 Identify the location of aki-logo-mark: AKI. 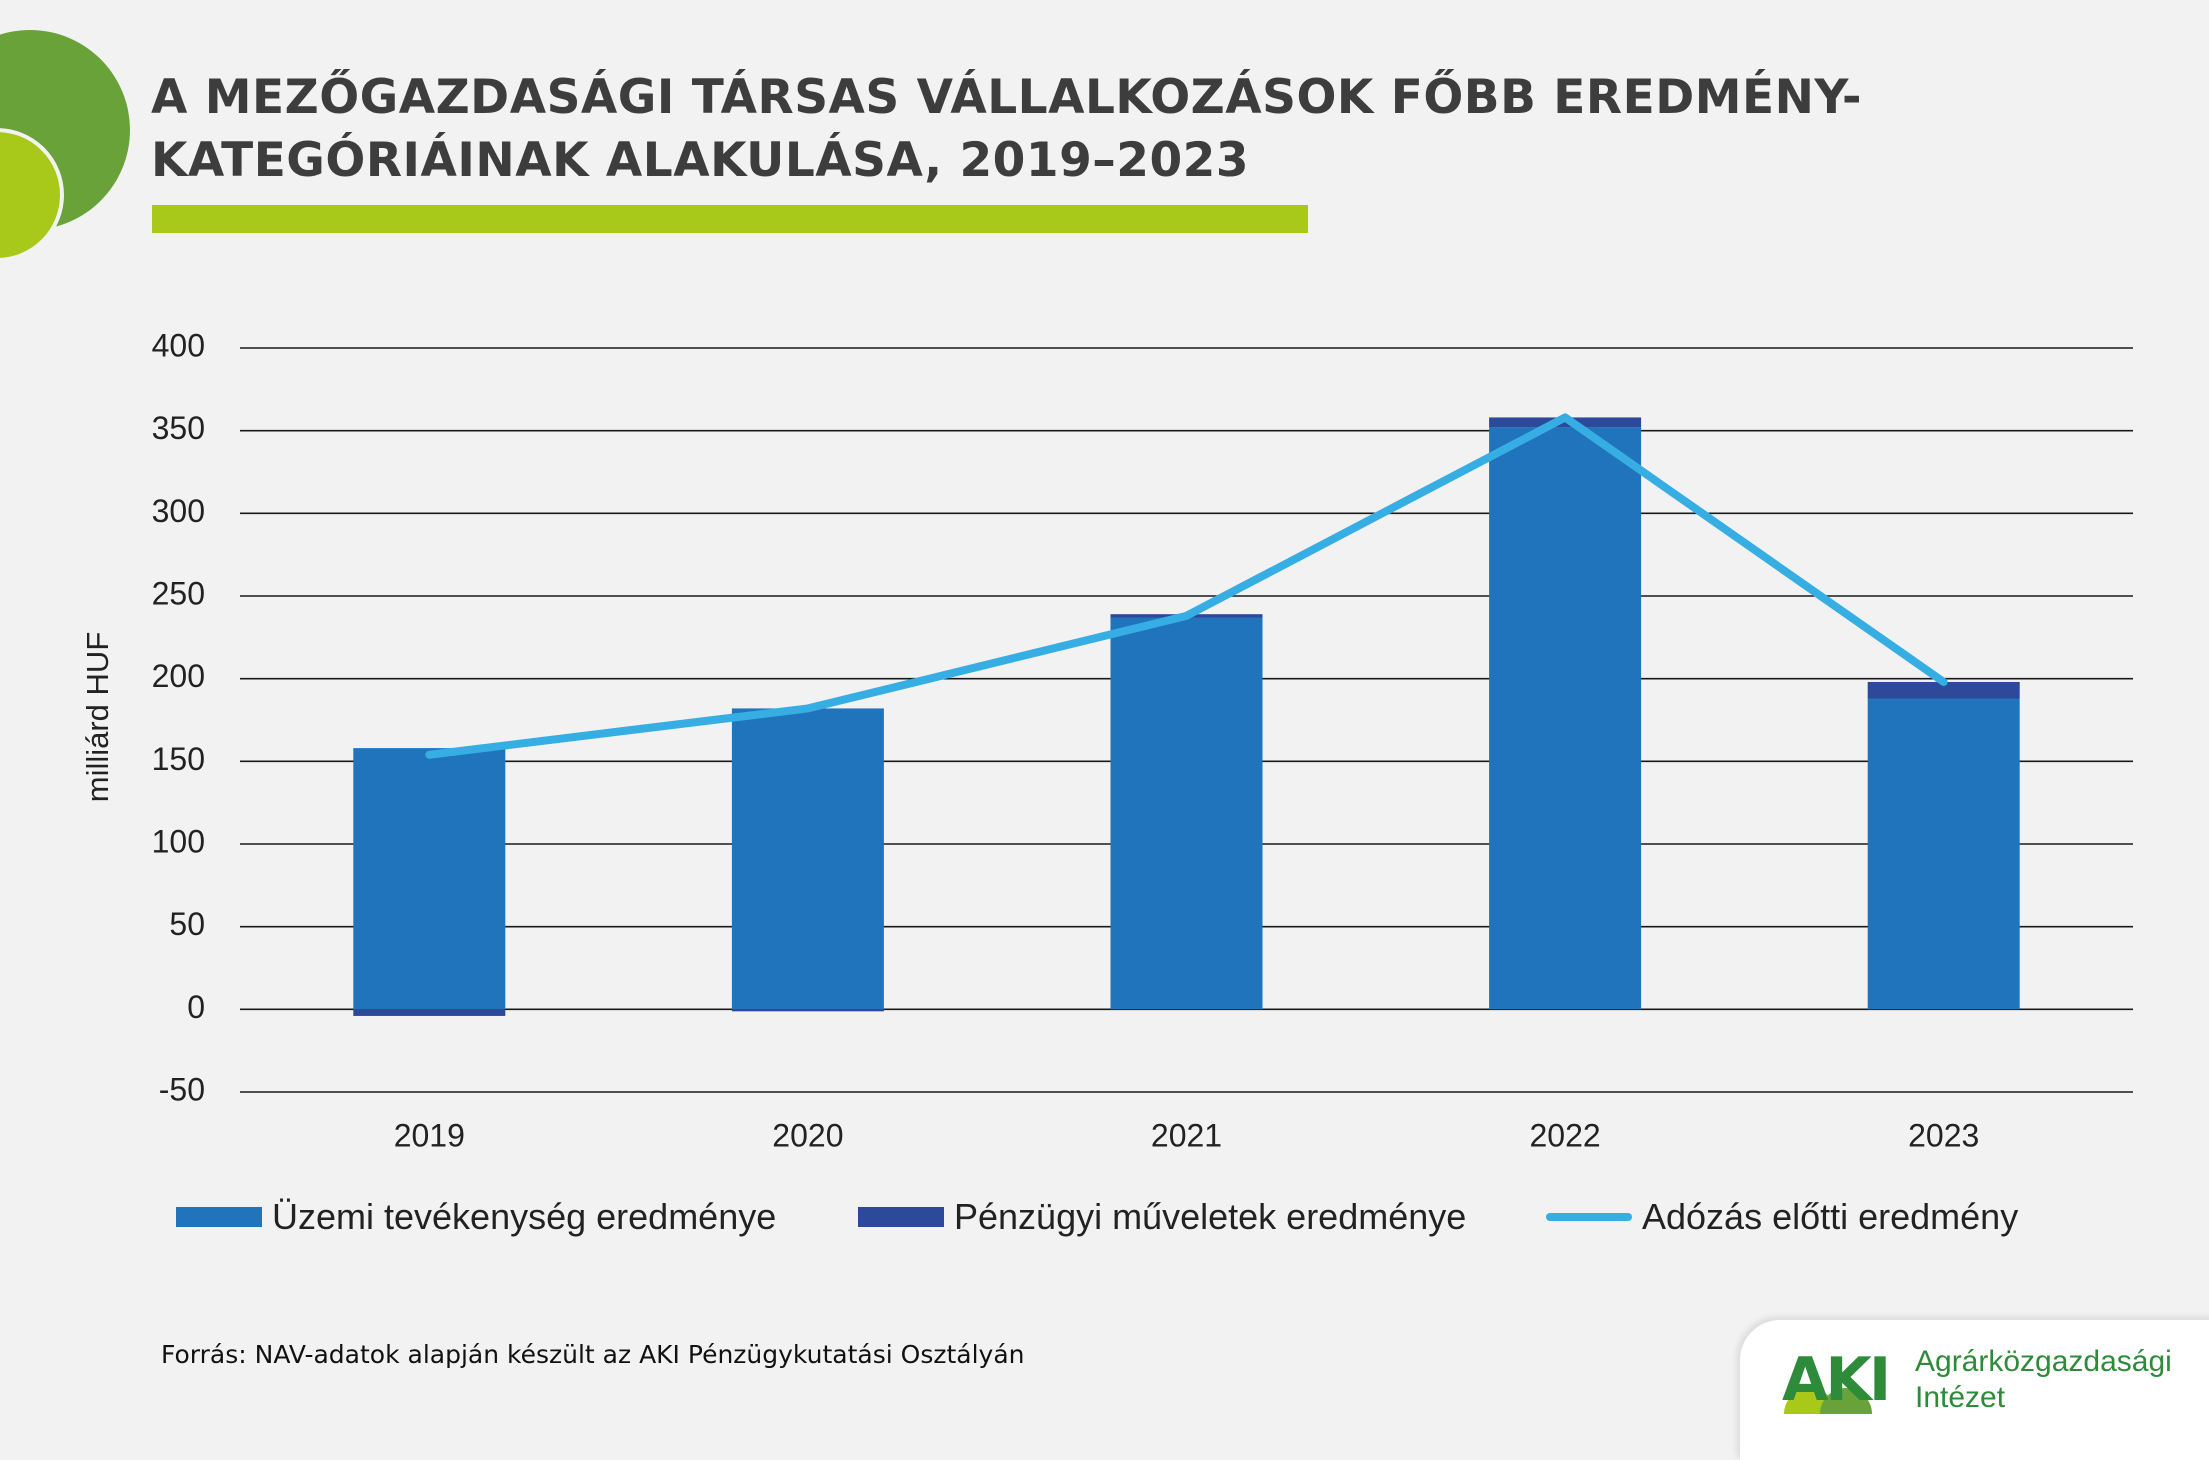
(1836, 1380).